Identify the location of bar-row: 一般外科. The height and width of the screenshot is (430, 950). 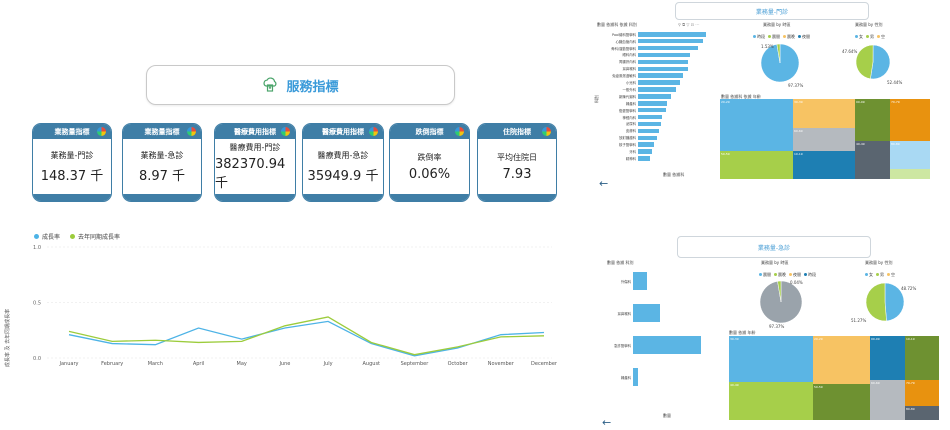
(637, 89).